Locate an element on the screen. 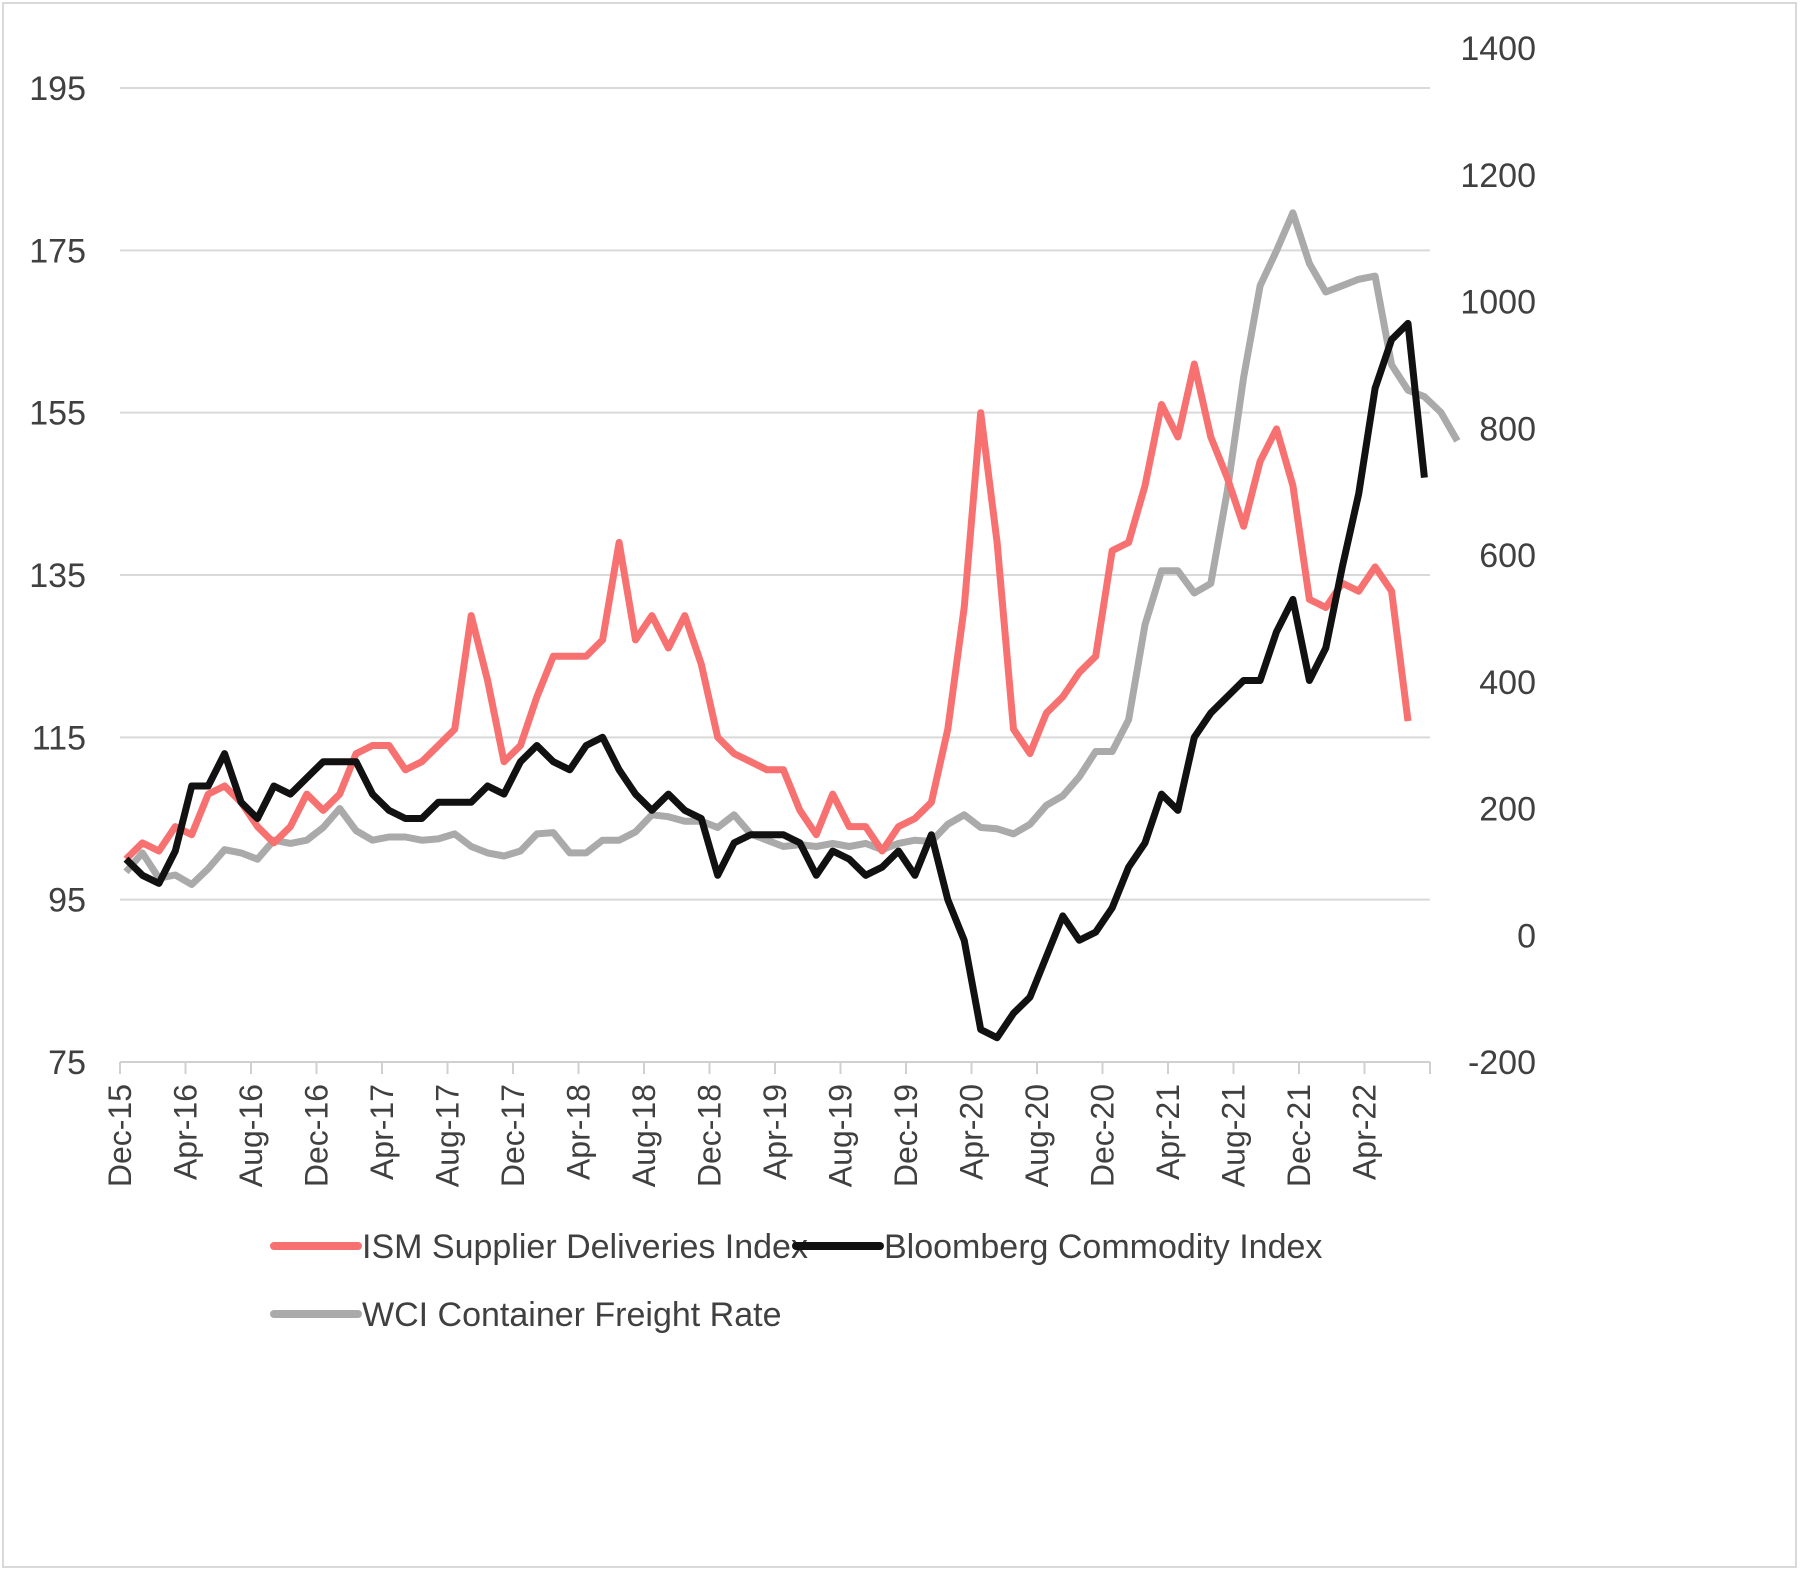 The image size is (1801, 1572). x-tick-label: Dec-16 is located at coordinates (317, 1135).